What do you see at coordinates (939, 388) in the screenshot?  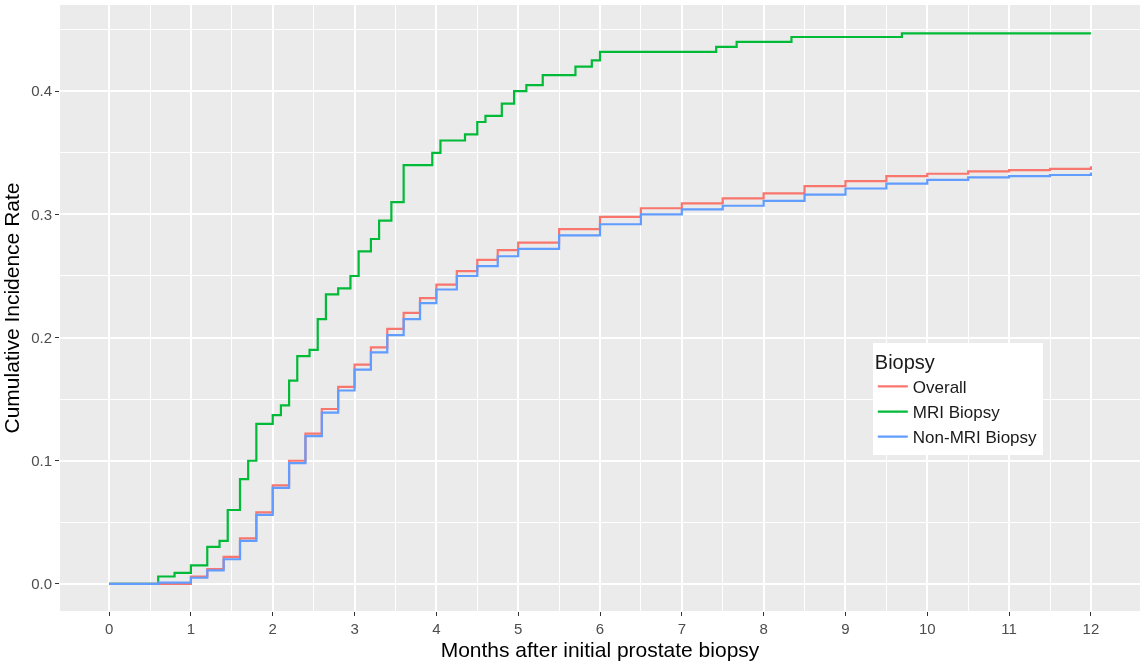 I see `legend-label: Overall` at bounding box center [939, 388].